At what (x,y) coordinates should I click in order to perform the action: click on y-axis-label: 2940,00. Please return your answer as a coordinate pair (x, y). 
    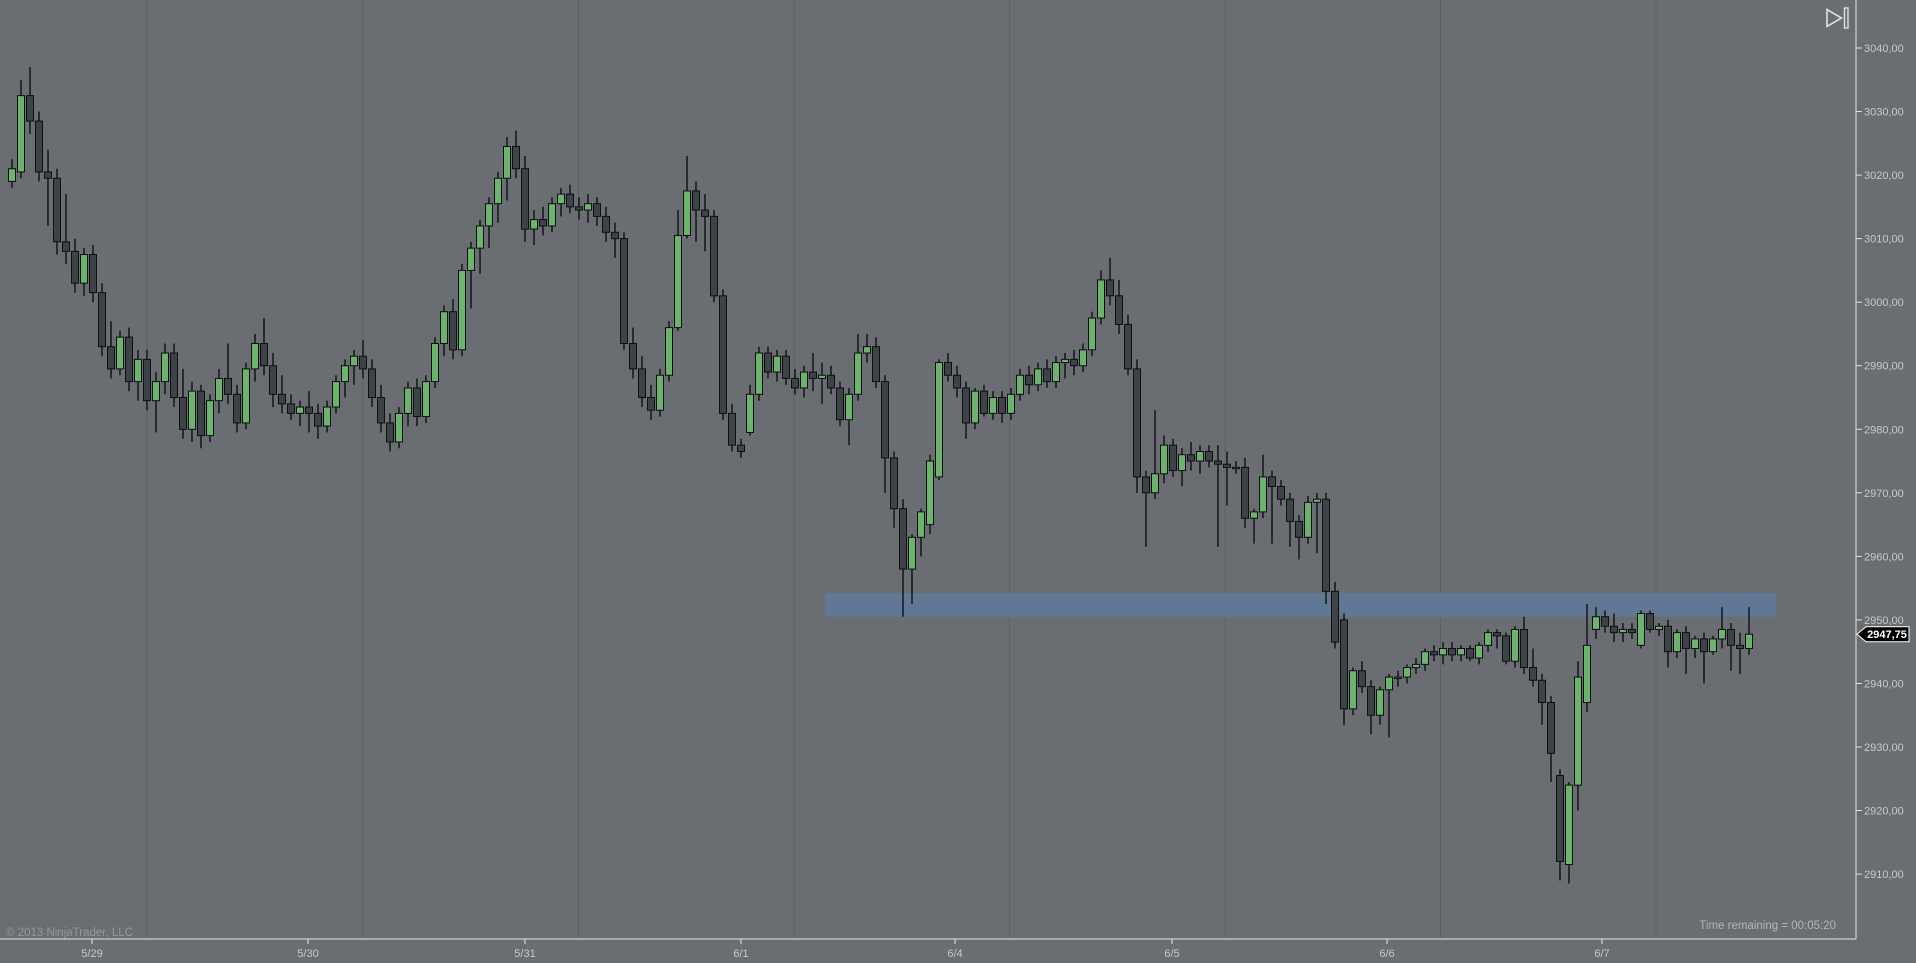
    Looking at the image, I should click on (1884, 684).